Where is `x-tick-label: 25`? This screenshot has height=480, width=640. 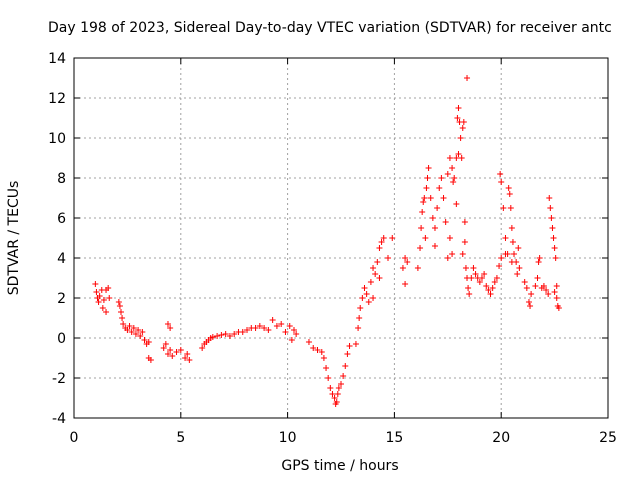 x-tick-label: 25 is located at coordinates (608, 438).